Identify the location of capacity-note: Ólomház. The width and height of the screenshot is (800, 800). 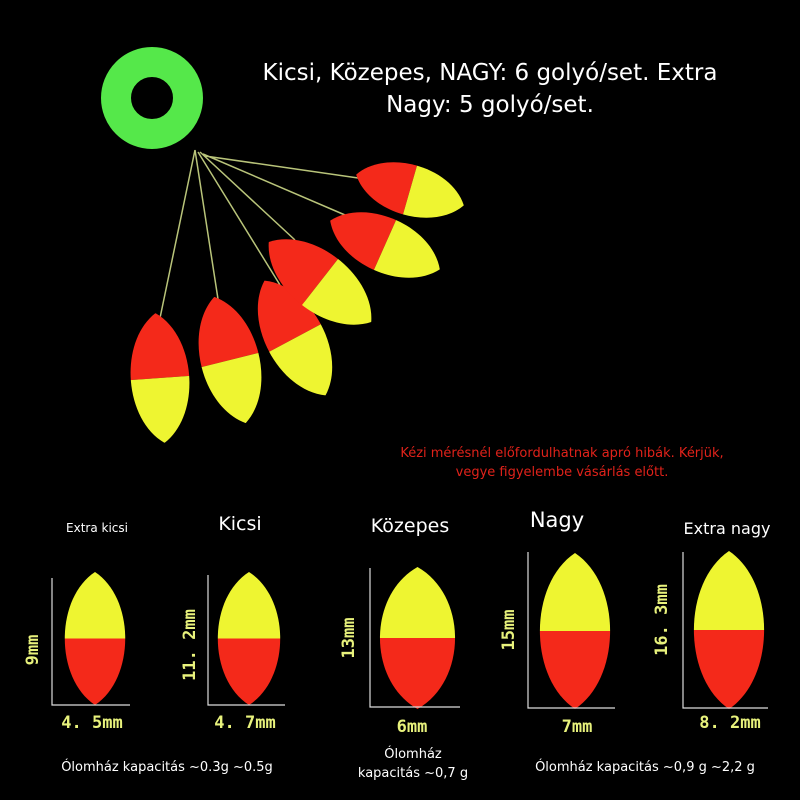
(413, 754).